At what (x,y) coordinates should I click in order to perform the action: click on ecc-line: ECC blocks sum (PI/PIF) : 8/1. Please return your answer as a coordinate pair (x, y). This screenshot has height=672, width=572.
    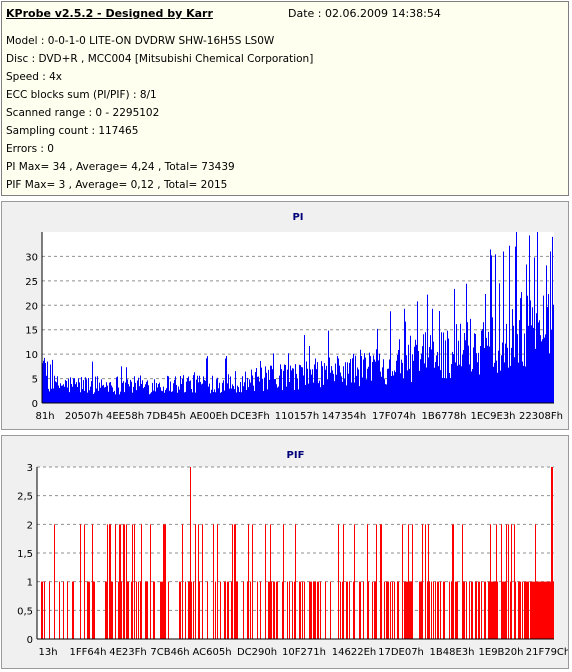
    Looking at the image, I should click on (81, 95).